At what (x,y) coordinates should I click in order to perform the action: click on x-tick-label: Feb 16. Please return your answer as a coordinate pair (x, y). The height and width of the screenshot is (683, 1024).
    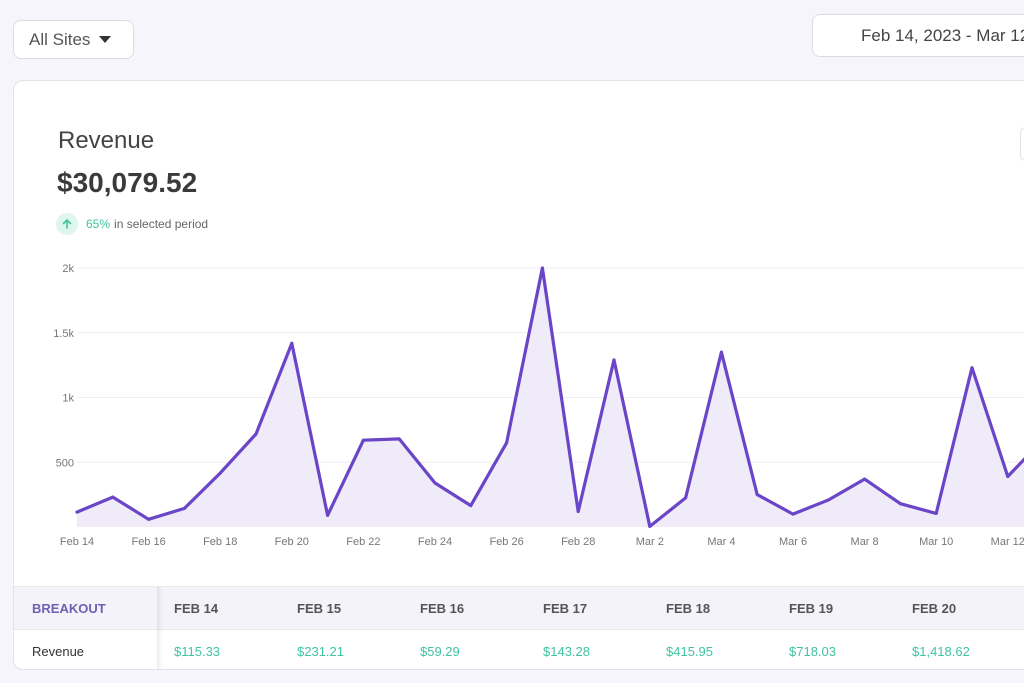
    Looking at the image, I should click on (148, 542).